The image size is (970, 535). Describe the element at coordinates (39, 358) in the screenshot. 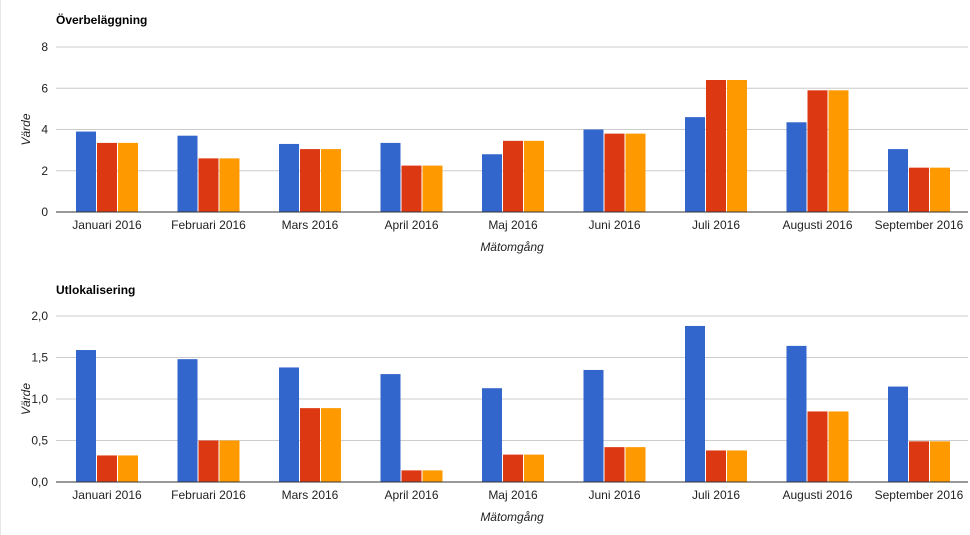

I see `y-tick-label: 1,5` at that location.